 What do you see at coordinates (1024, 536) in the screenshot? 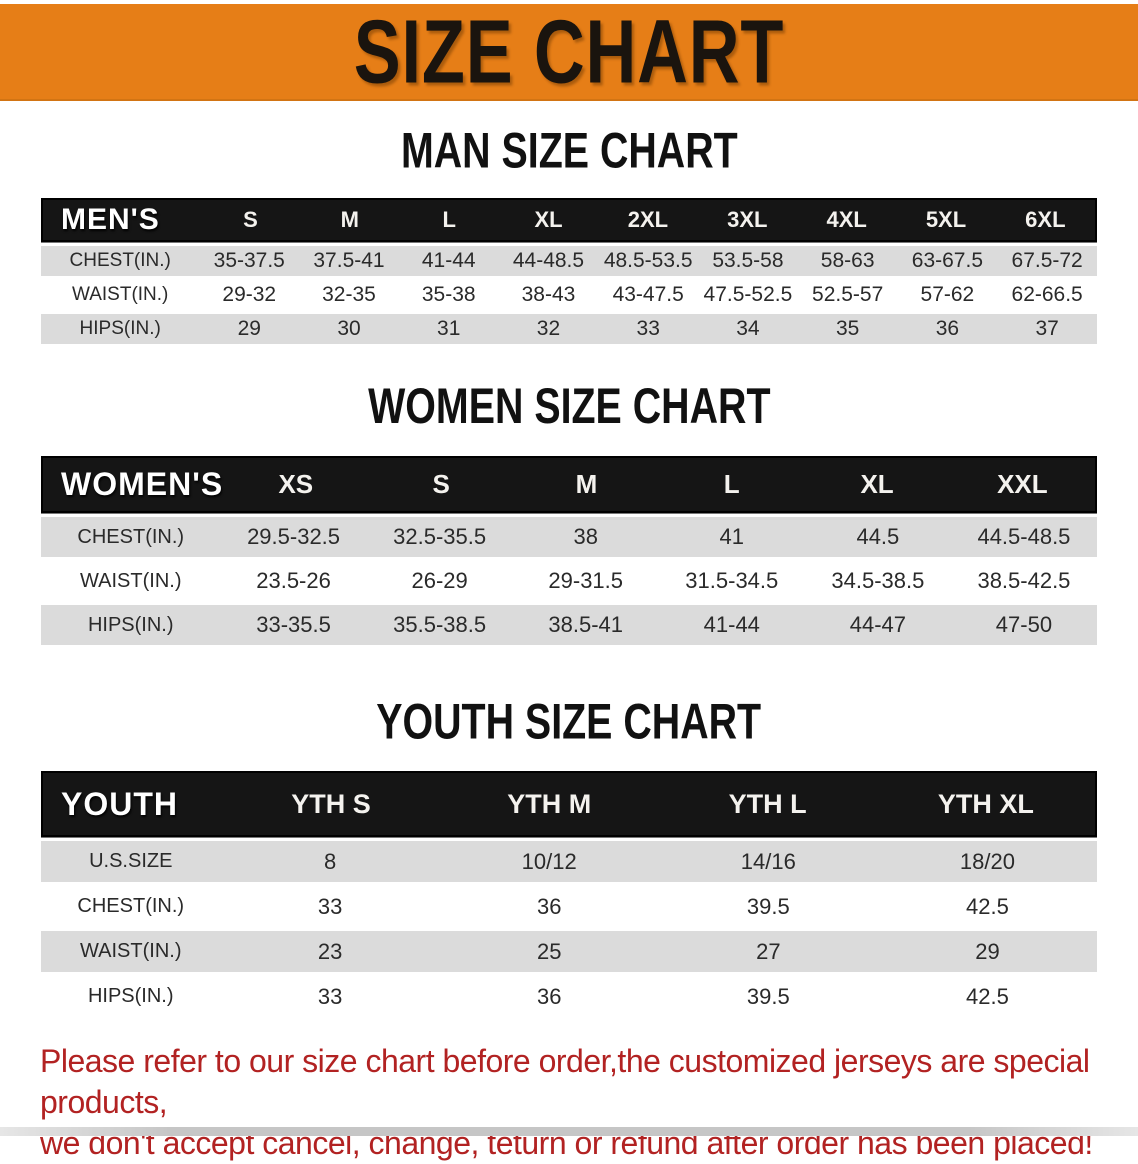
I see `size-value: 44.5-48.5` at bounding box center [1024, 536].